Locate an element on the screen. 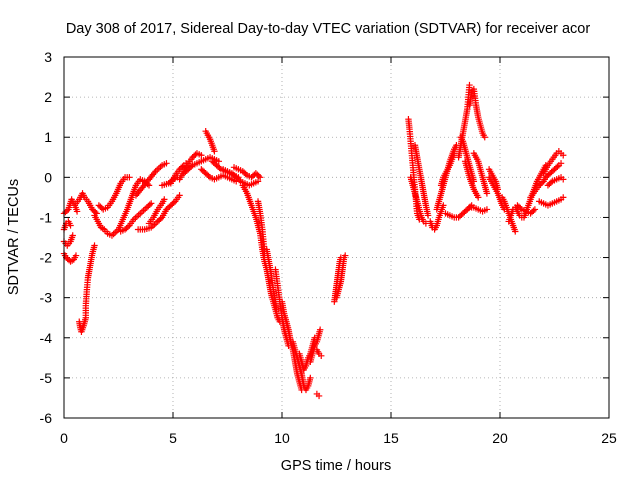 The width and height of the screenshot is (640, 480). y-tick-label: -4 is located at coordinates (46, 338).